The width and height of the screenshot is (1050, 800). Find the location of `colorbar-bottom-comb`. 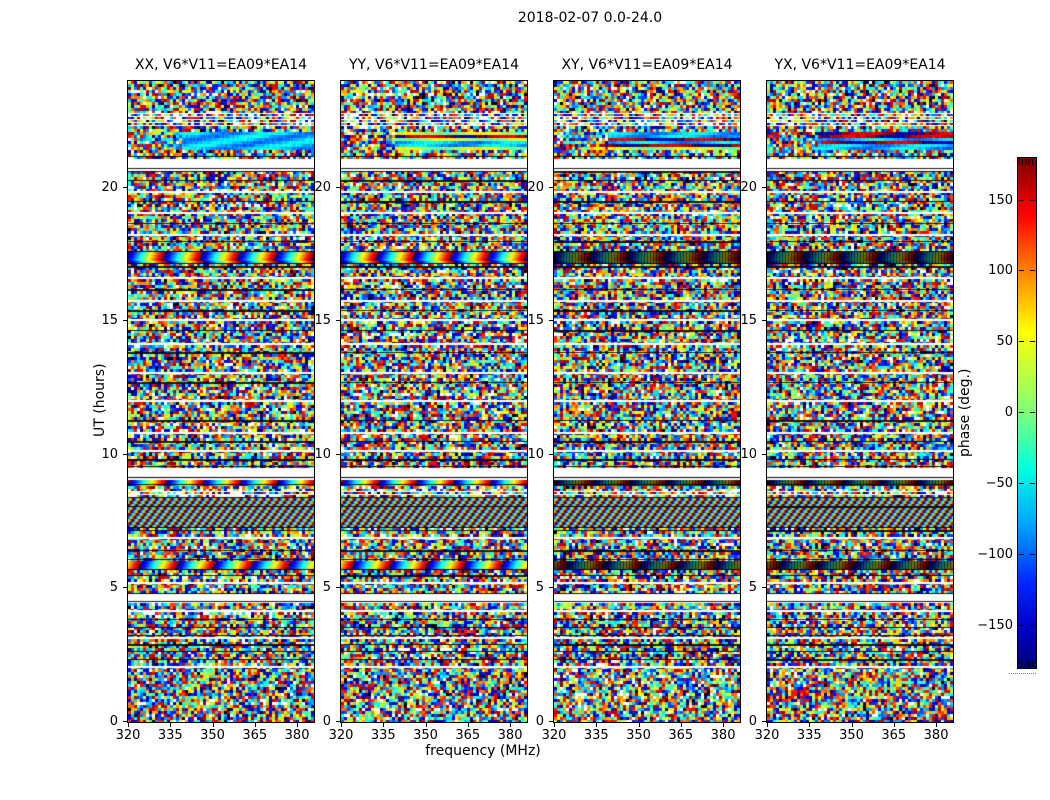

colorbar-bottom-comb is located at coordinates (1027, 664).